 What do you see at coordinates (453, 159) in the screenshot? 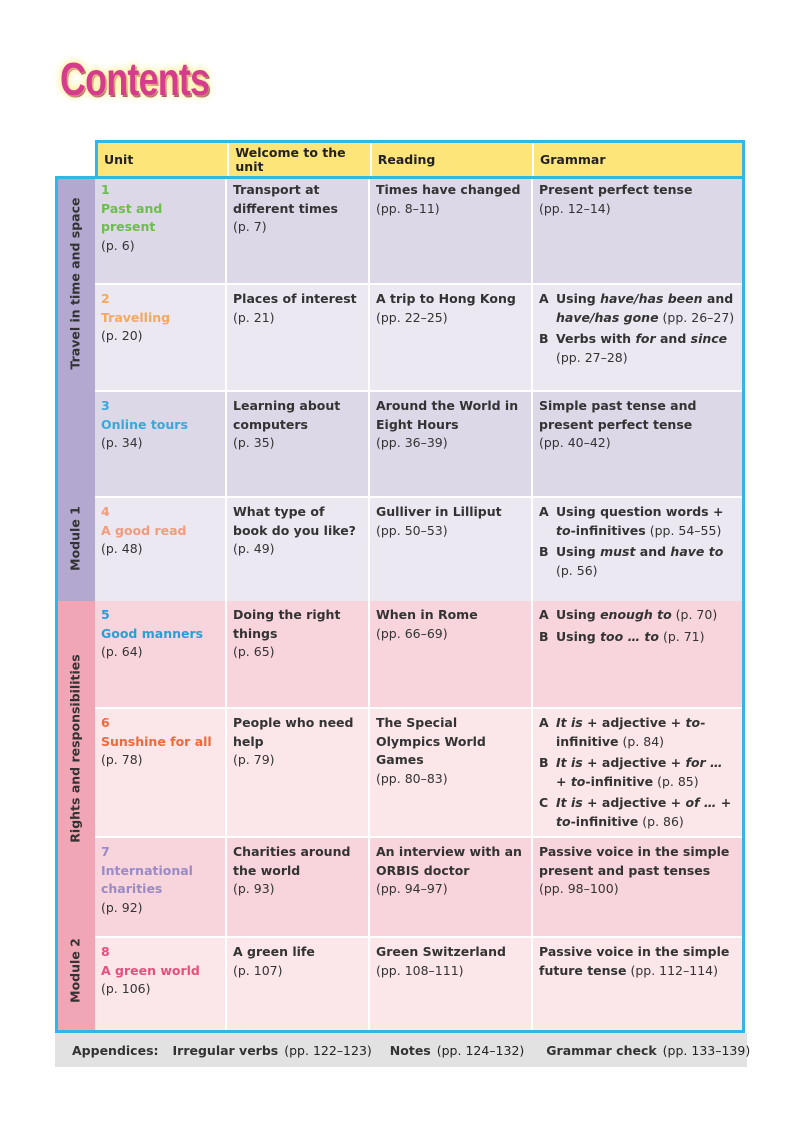
I see `header-reading: Reading` at bounding box center [453, 159].